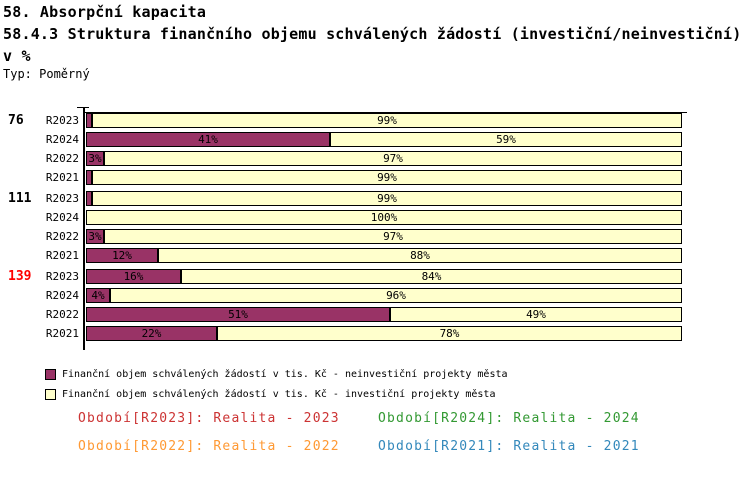  I want to click on bar-segment-investicni: 84%, so click(431, 276).